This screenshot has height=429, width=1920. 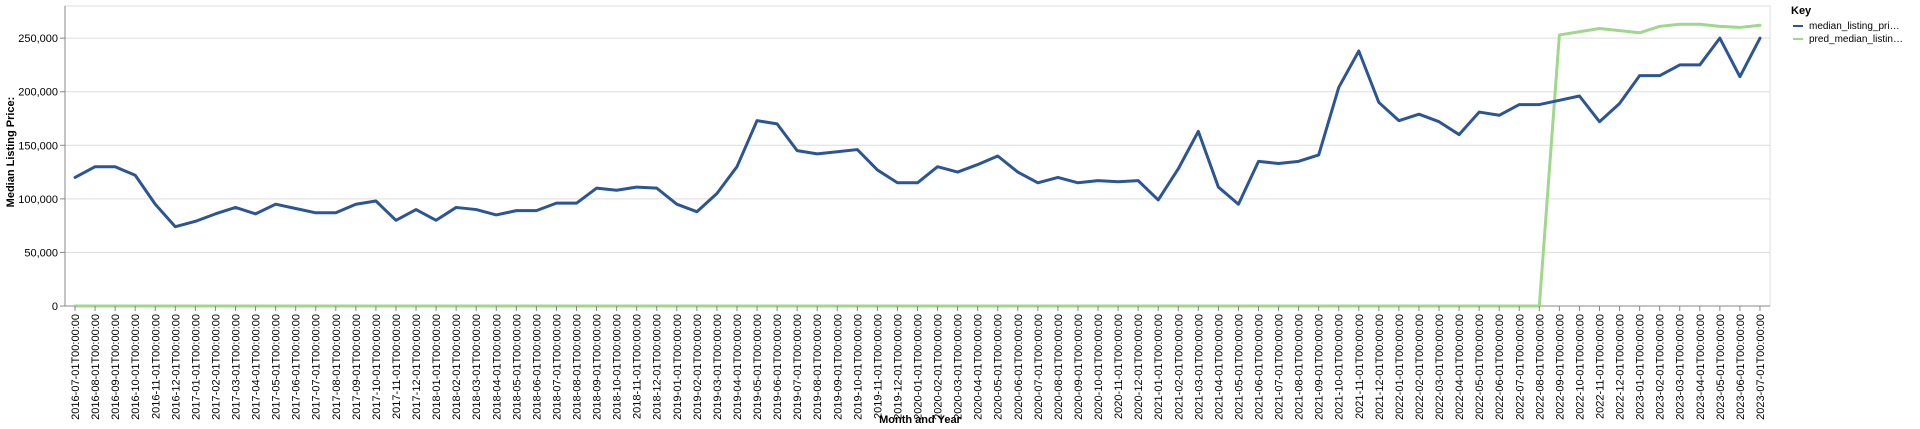 What do you see at coordinates (38, 93) in the screenshot?
I see `y-tick-label: 200,000` at bounding box center [38, 93].